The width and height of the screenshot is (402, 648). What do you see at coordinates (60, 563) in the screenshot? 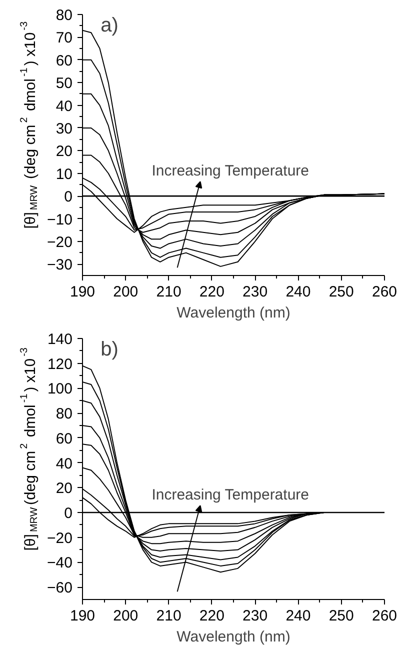
I see `y-tick-label: −40` at bounding box center [60, 563].